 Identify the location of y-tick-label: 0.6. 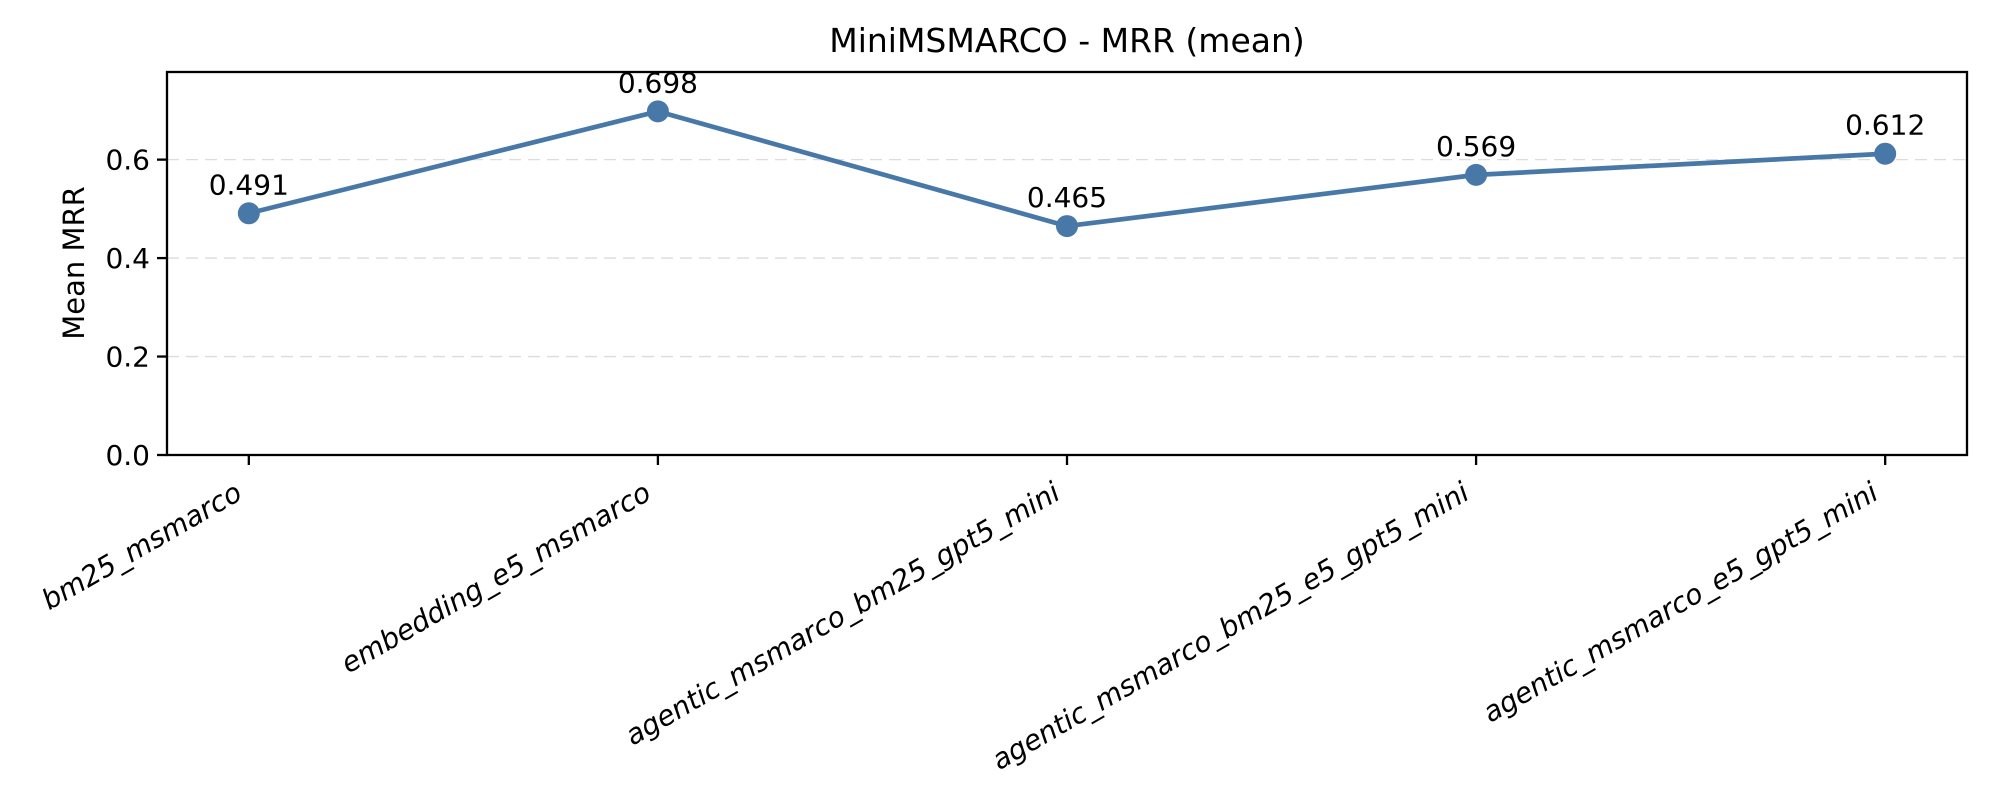
(127, 160).